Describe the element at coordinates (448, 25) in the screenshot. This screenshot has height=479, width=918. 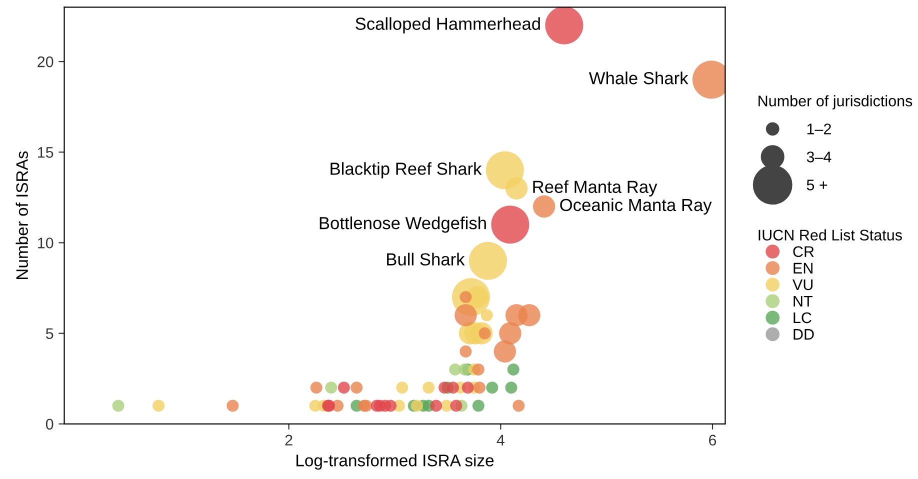
I see `annotation: Scalloped Hammerhead` at that location.